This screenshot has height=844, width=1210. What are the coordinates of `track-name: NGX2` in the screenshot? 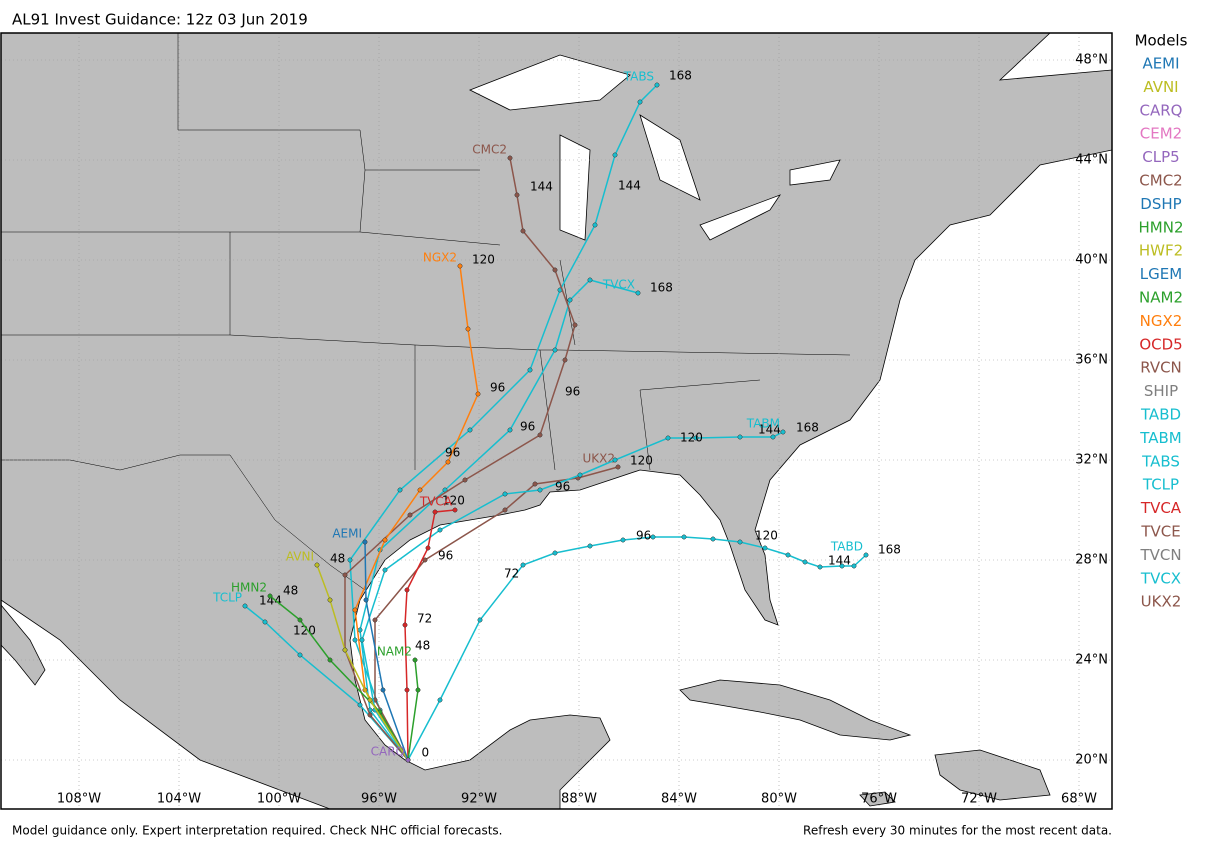 It's located at (440, 258).